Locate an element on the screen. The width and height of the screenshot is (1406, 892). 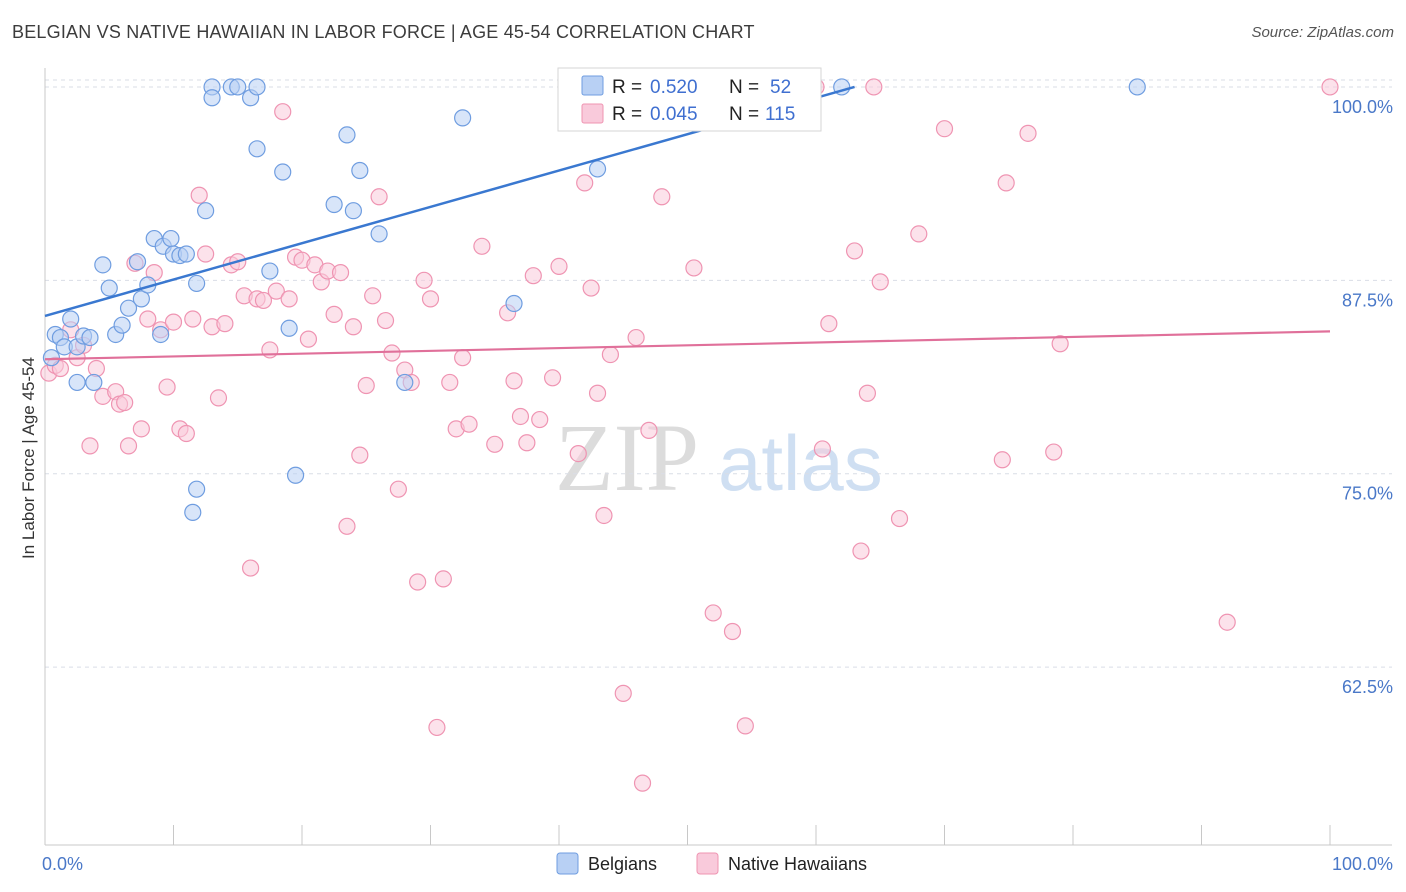
bottom-legend-native-hawaiians: Native Hawaiians is located at coordinates (797, 864).